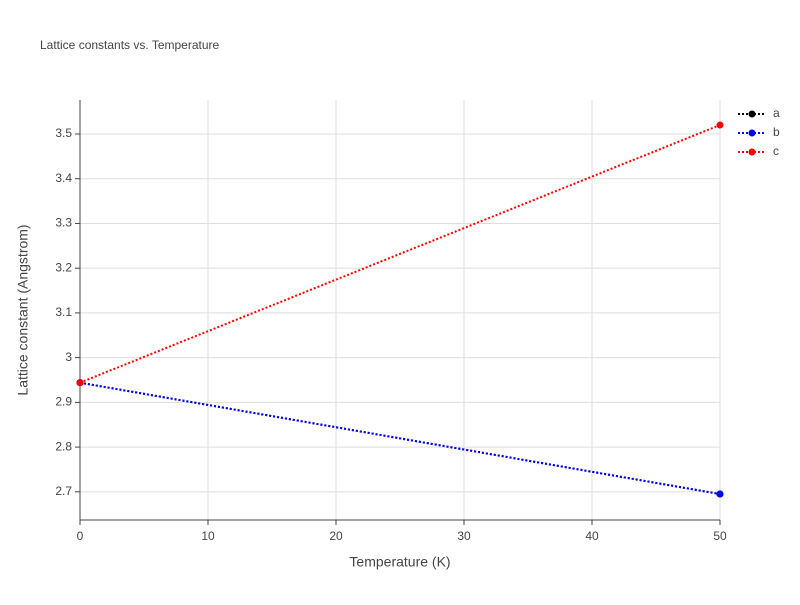 The height and width of the screenshot is (605, 800). What do you see at coordinates (130, 45) in the screenshot?
I see `chart-title: Lattice constants vs. Temperature` at bounding box center [130, 45].